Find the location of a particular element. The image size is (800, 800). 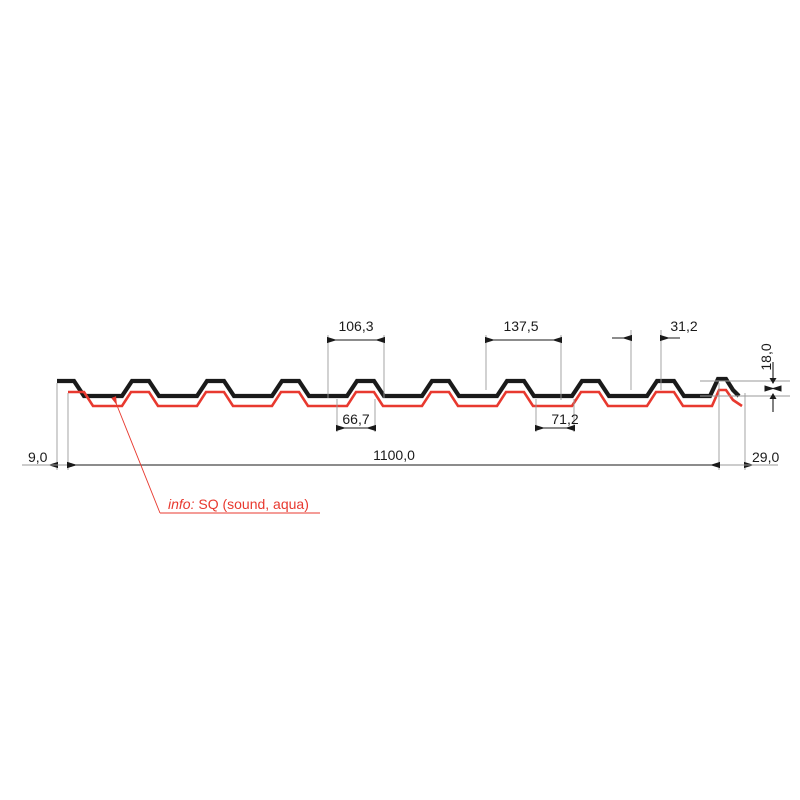

dim-label-9-0: 9,0 is located at coordinates (38, 457).